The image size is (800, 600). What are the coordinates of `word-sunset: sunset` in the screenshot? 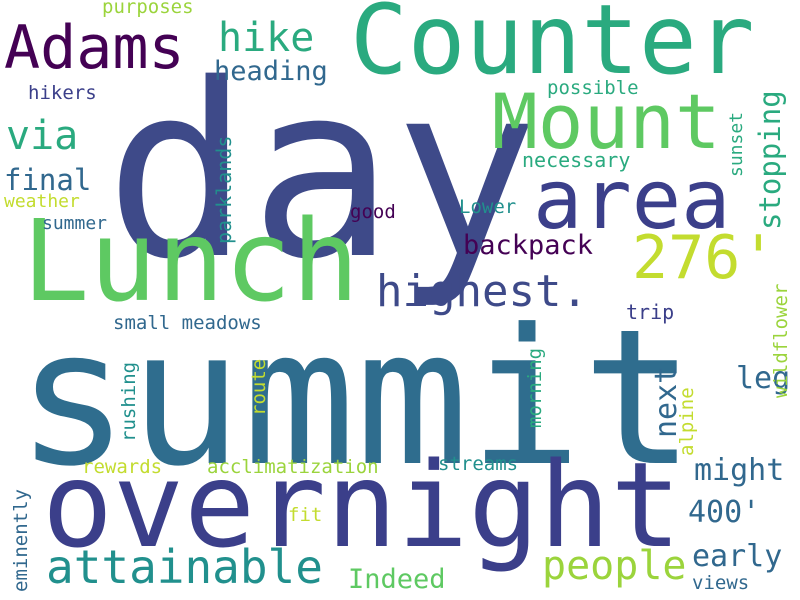 It's located at (736, 144).